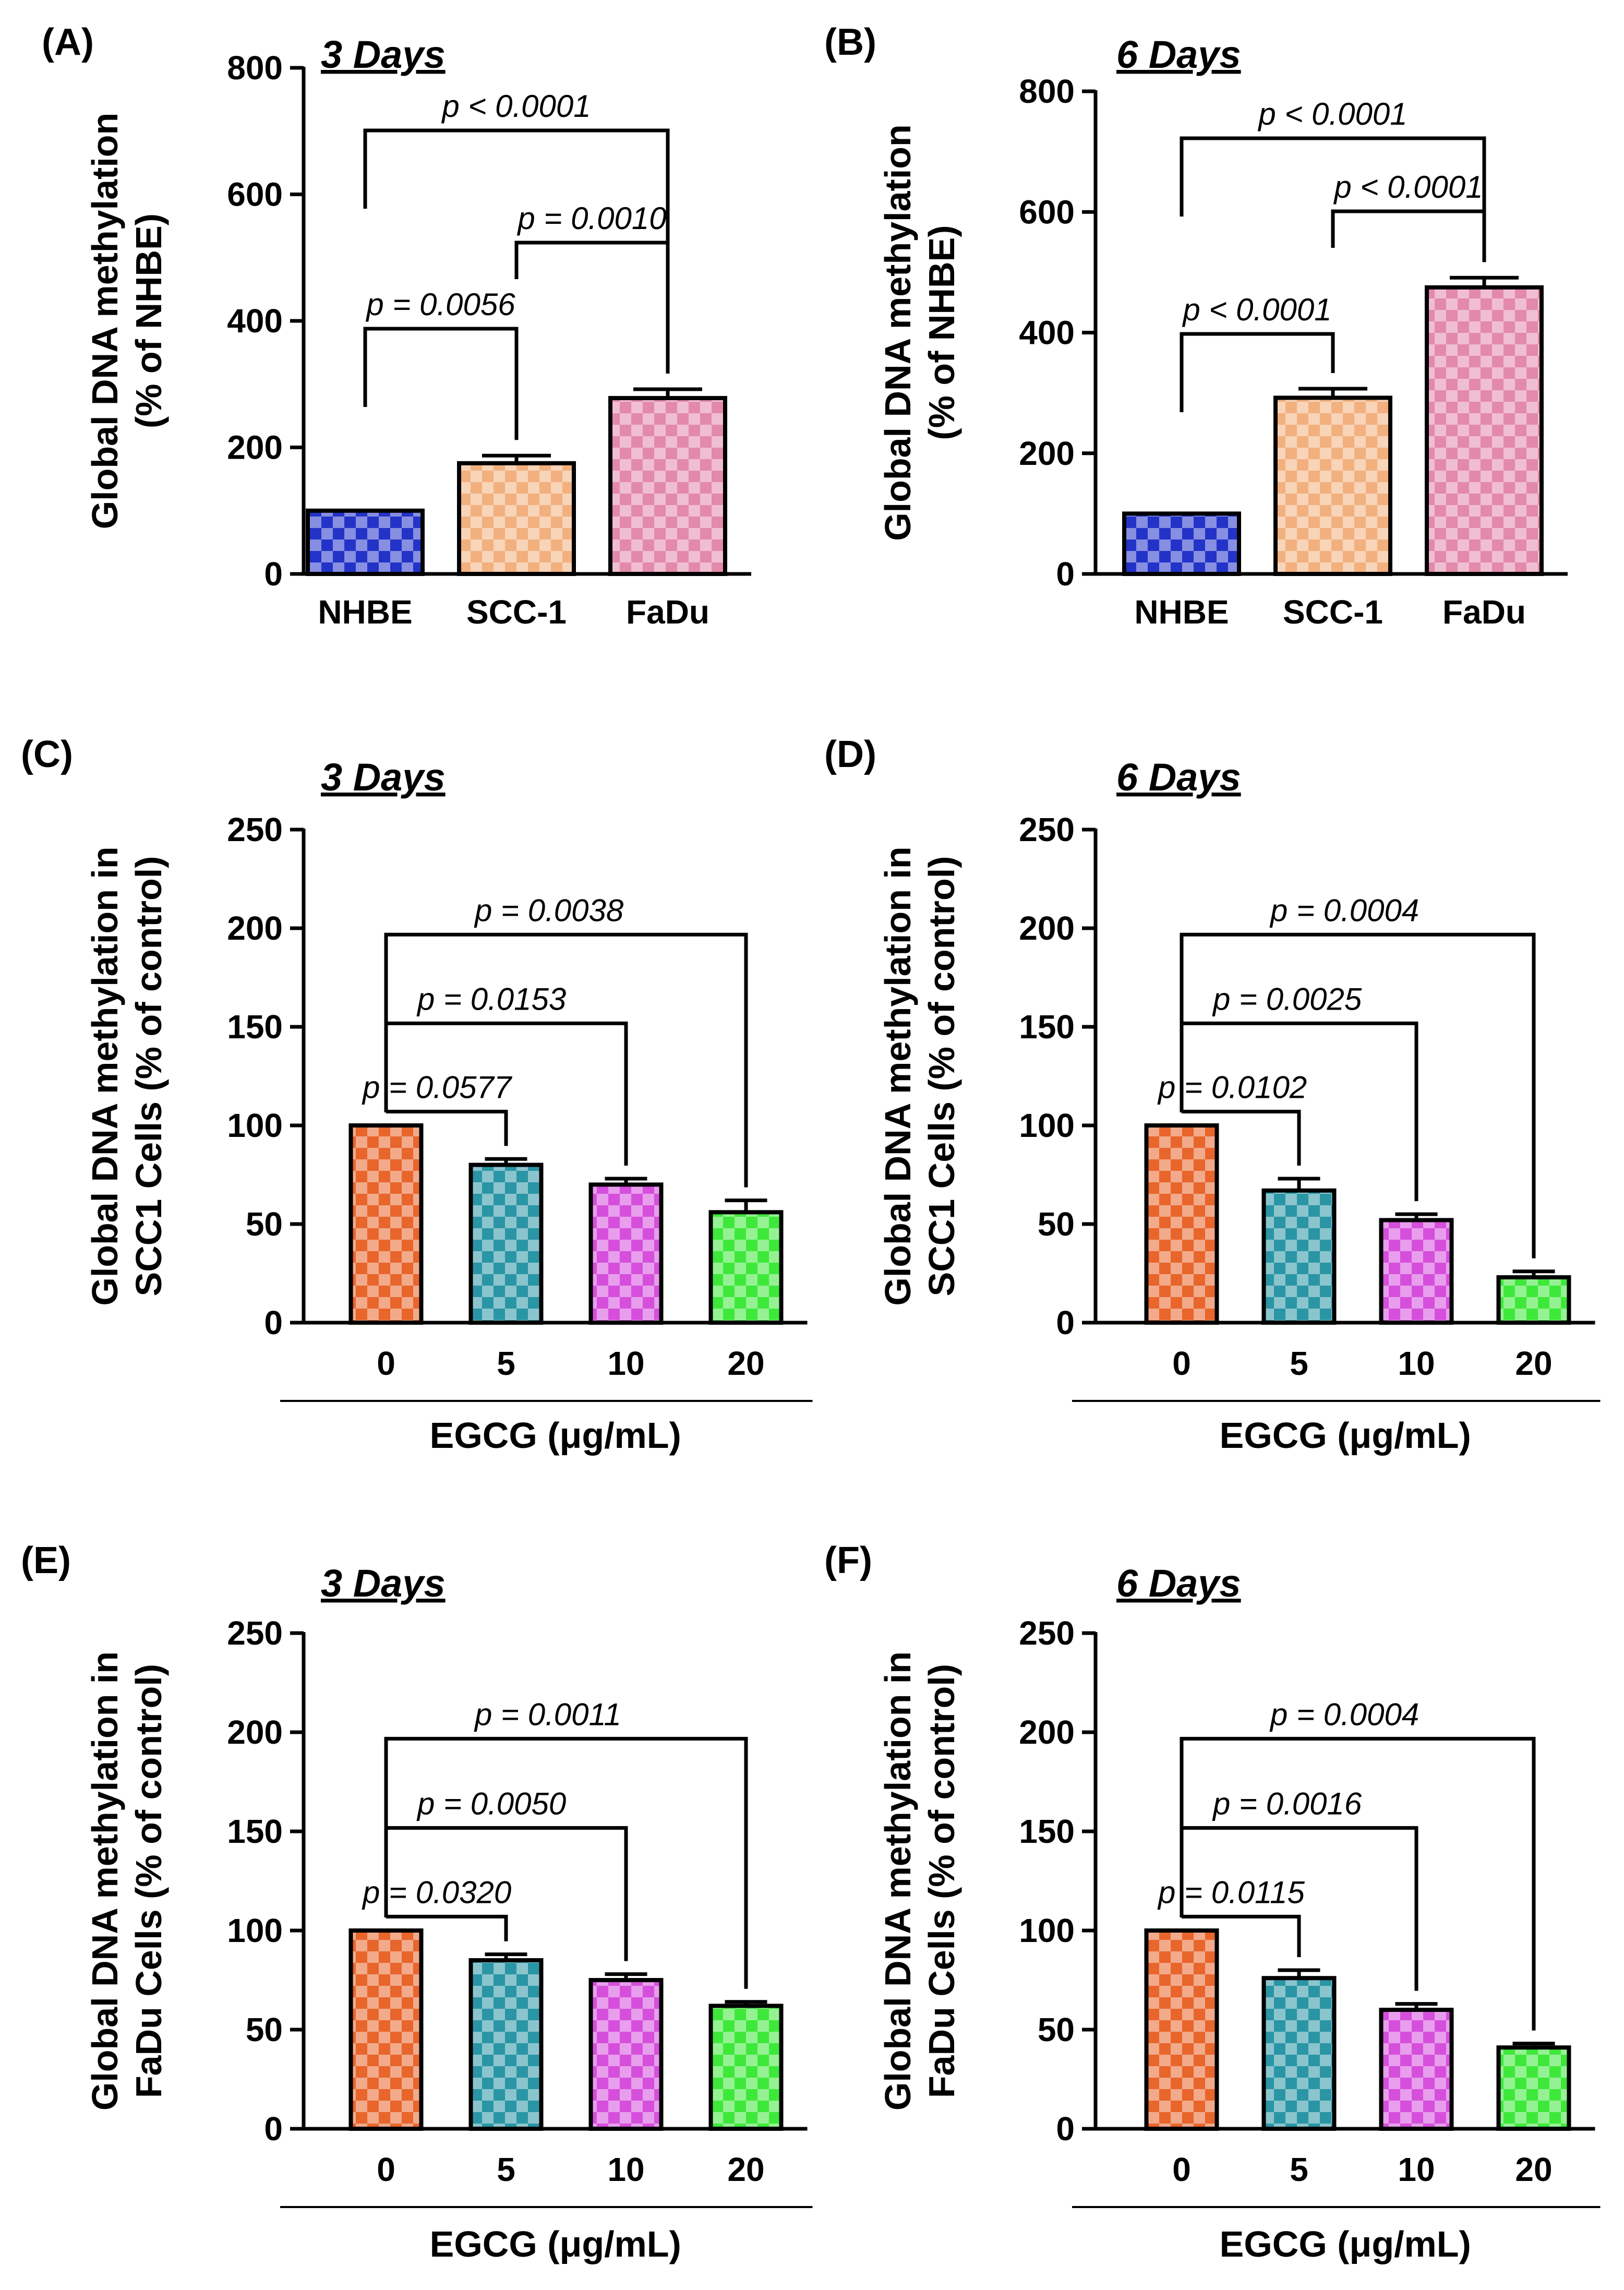 This screenshot has height=2290, width=1624. What do you see at coordinates (47, 755) in the screenshot?
I see `panel-label: (C)` at bounding box center [47, 755].